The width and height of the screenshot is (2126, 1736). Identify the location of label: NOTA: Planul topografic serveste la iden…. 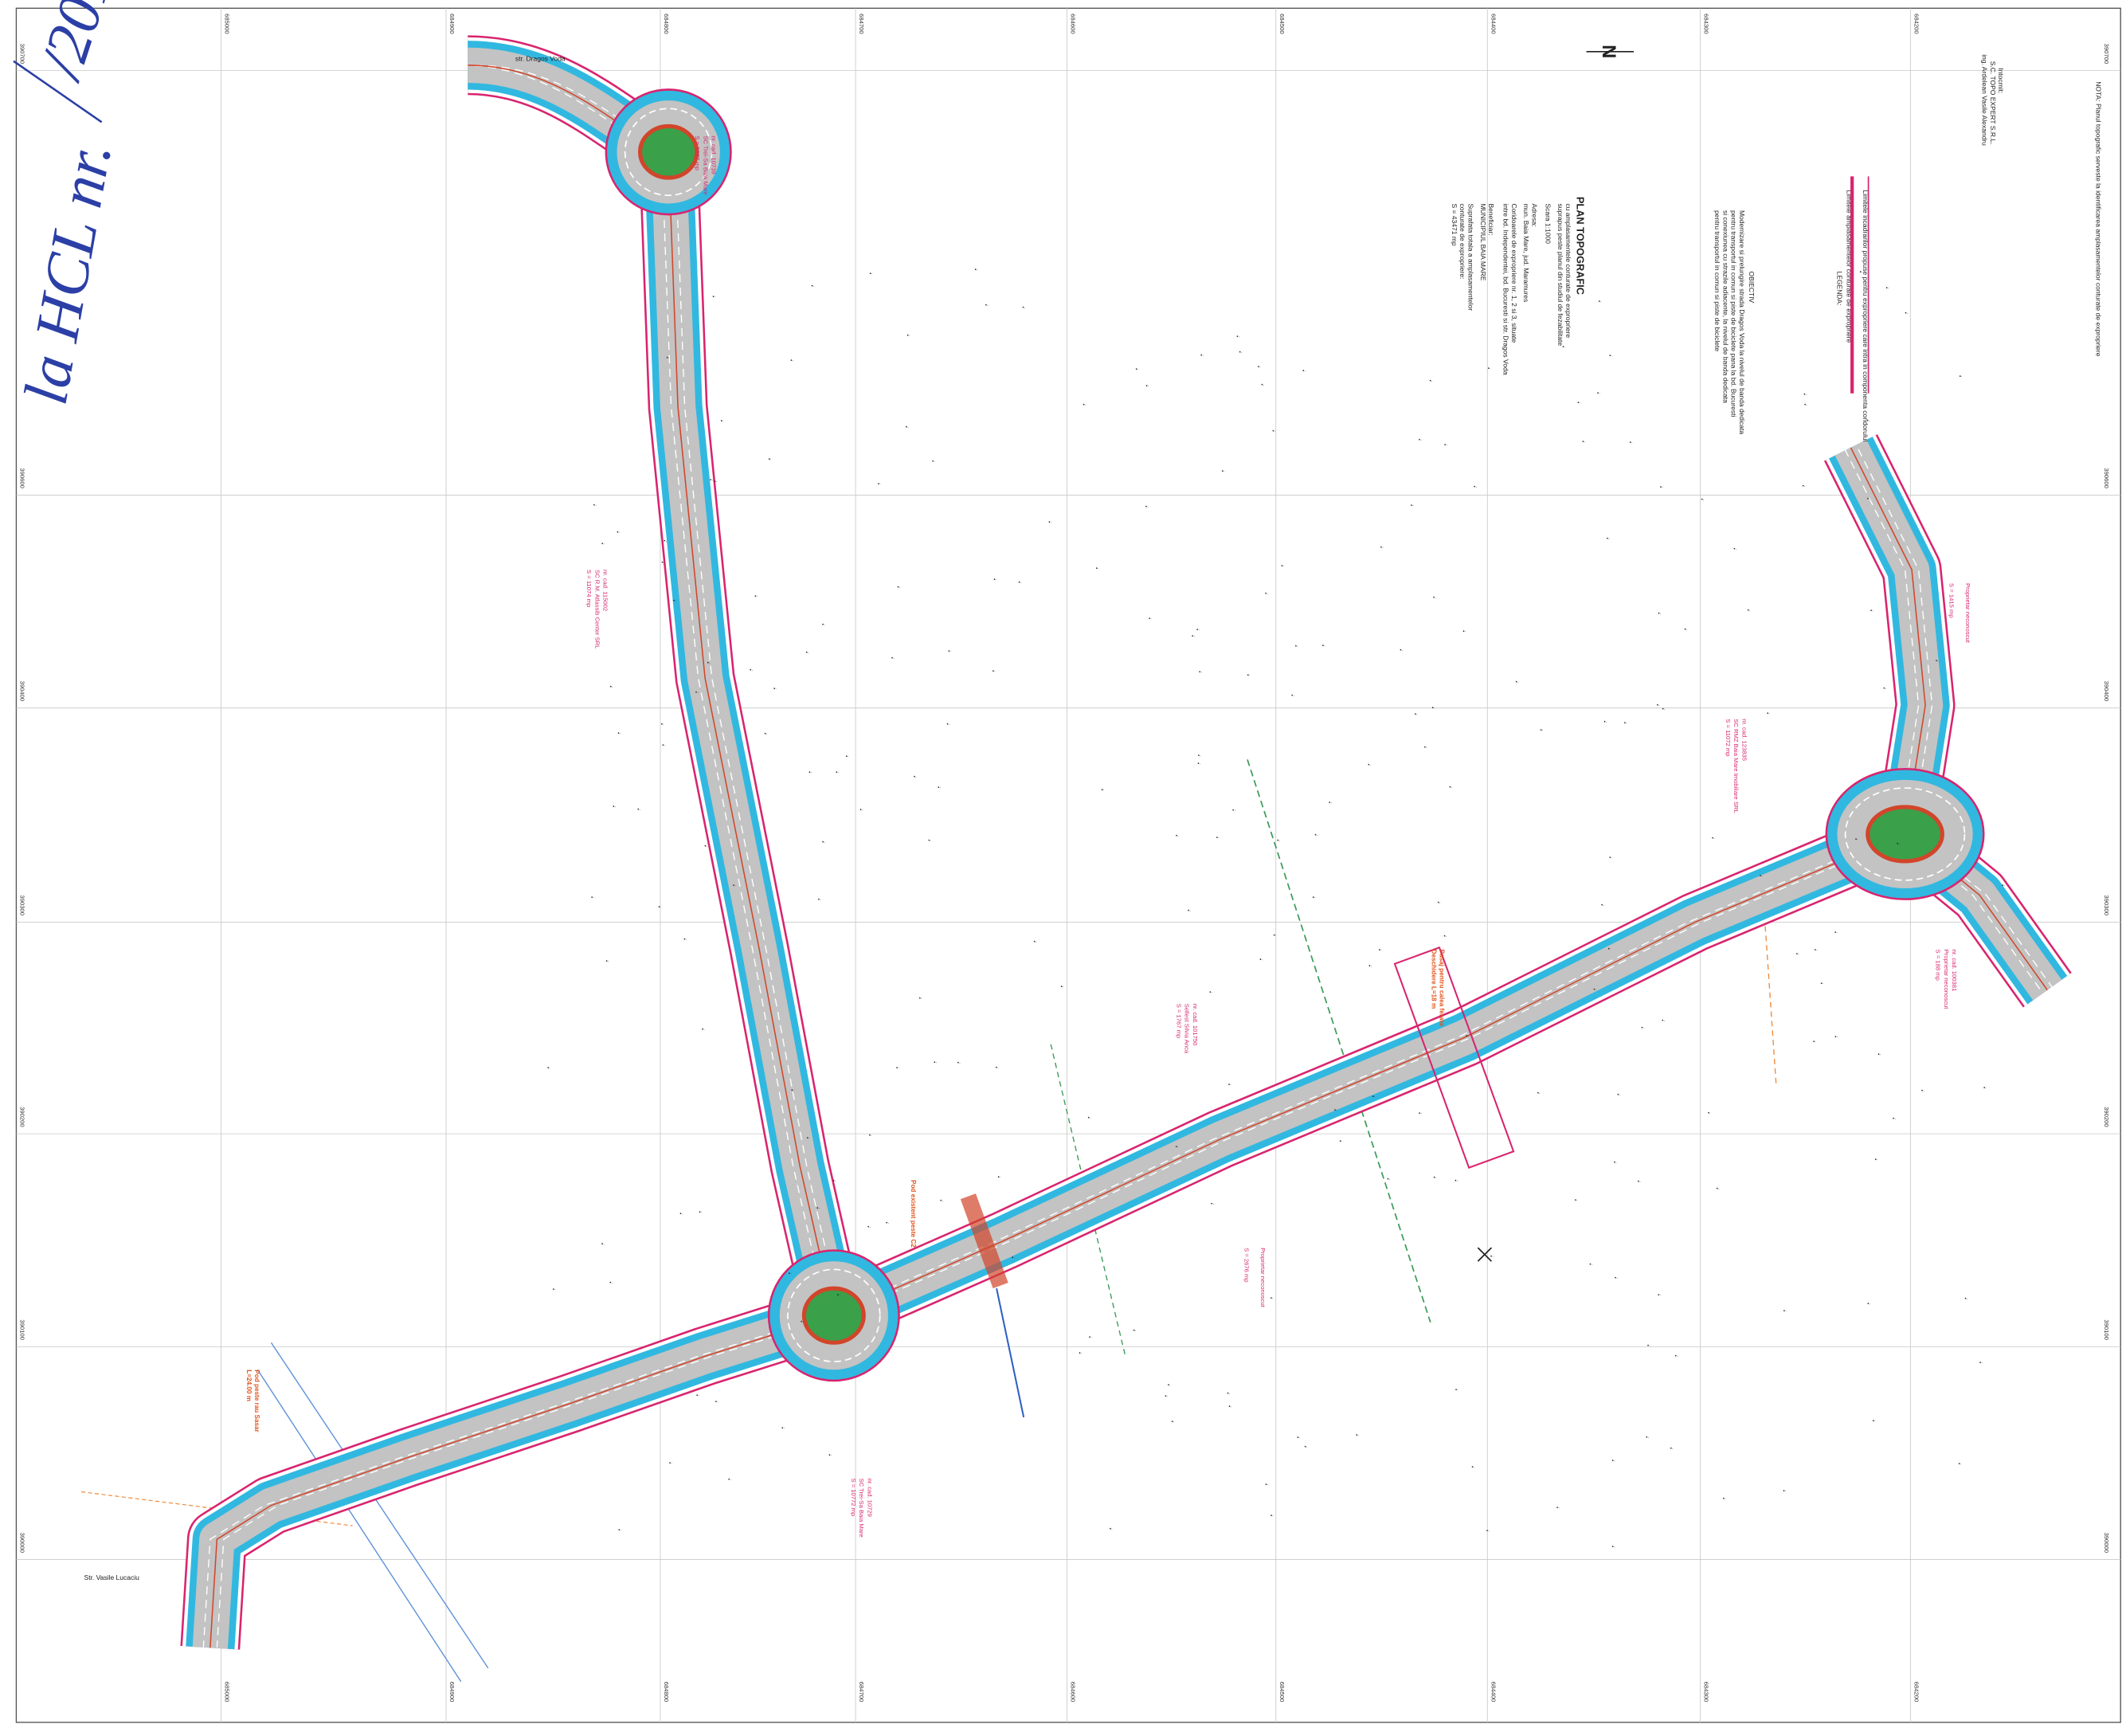
(2099, 219).